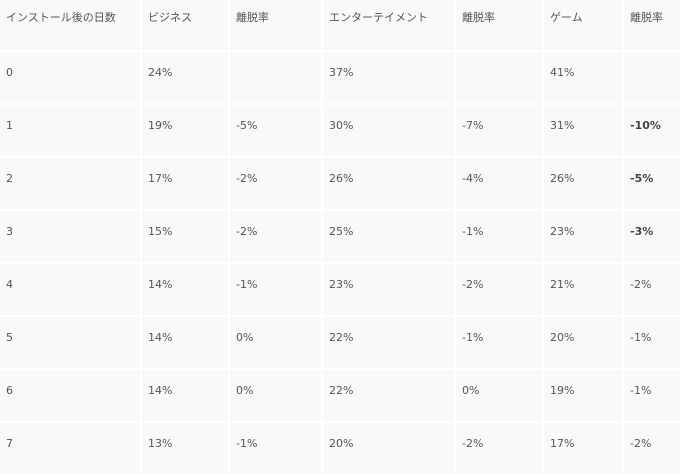 The height and width of the screenshot is (476, 680). What do you see at coordinates (275, 26) in the screenshot?
I see `header-business-churn: 離脱率` at bounding box center [275, 26].